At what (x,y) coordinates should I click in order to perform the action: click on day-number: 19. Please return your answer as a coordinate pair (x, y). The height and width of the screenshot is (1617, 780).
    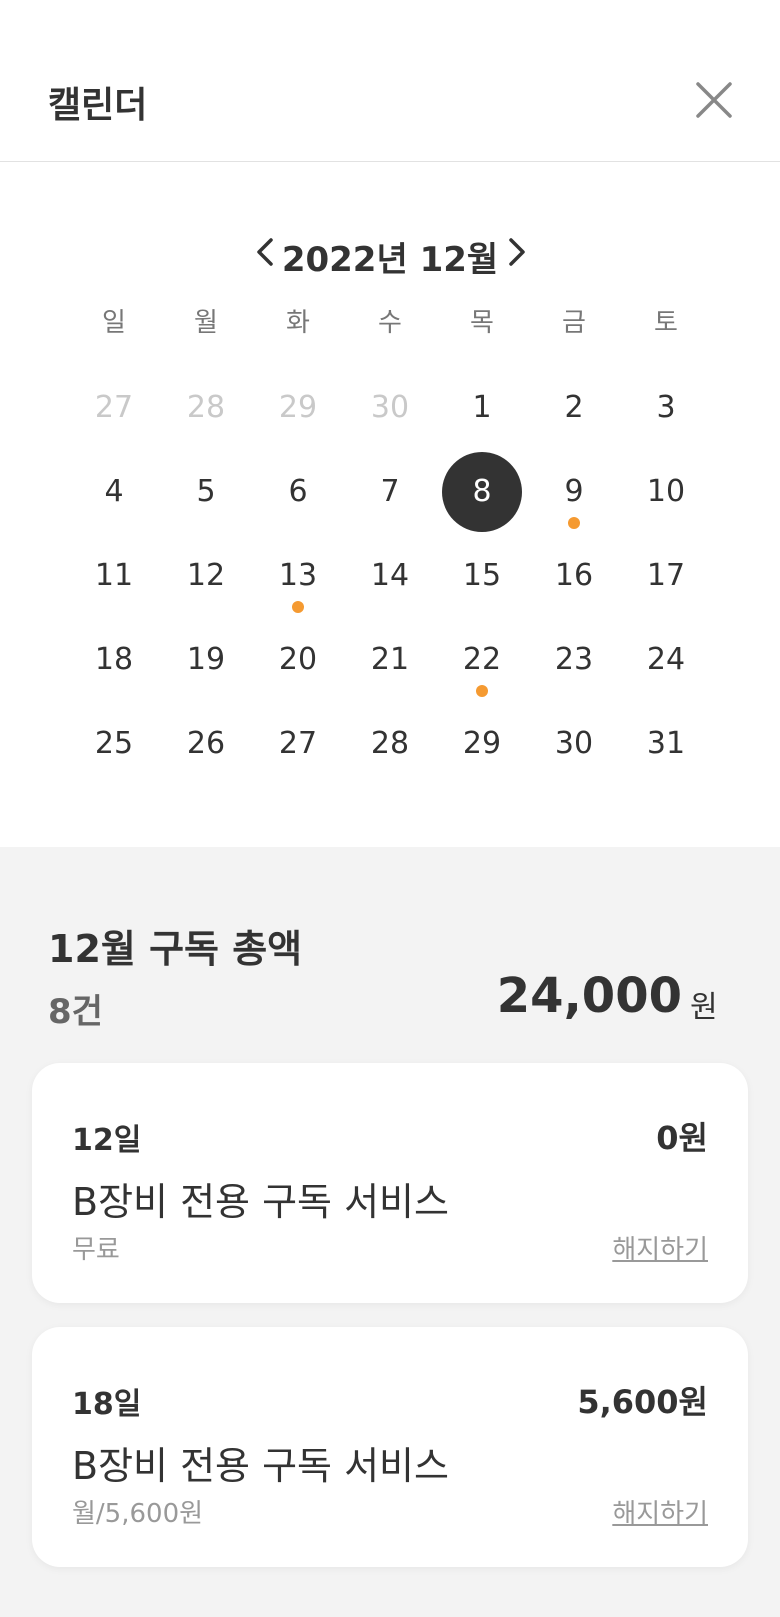
    Looking at the image, I should click on (206, 659).